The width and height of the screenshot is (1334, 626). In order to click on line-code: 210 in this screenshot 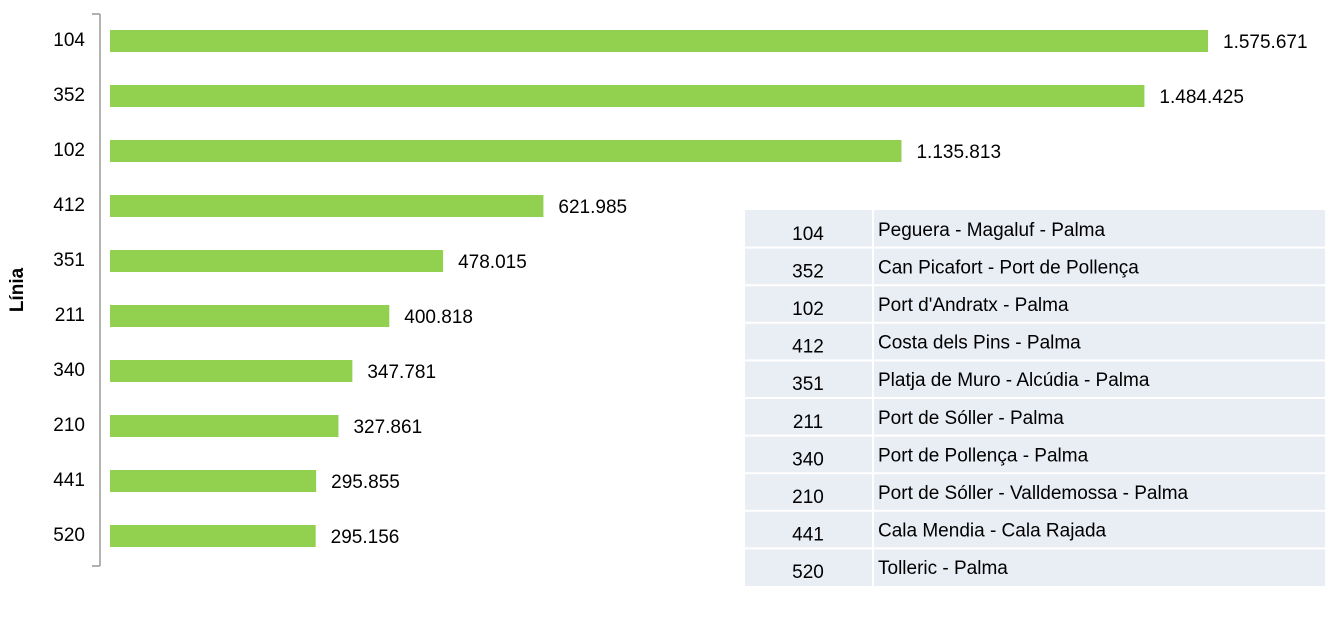, I will do `click(808, 497)`.